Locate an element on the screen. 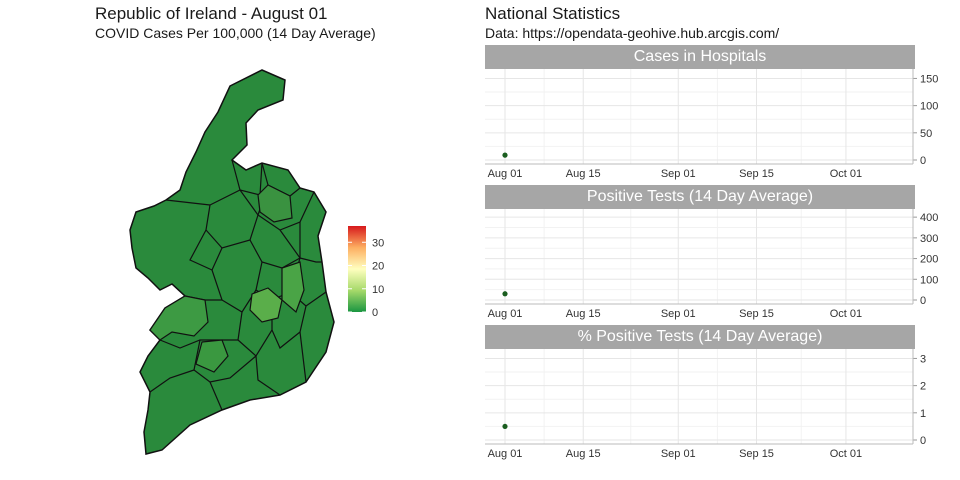  y-tick-label: 1 is located at coordinates (923, 414).